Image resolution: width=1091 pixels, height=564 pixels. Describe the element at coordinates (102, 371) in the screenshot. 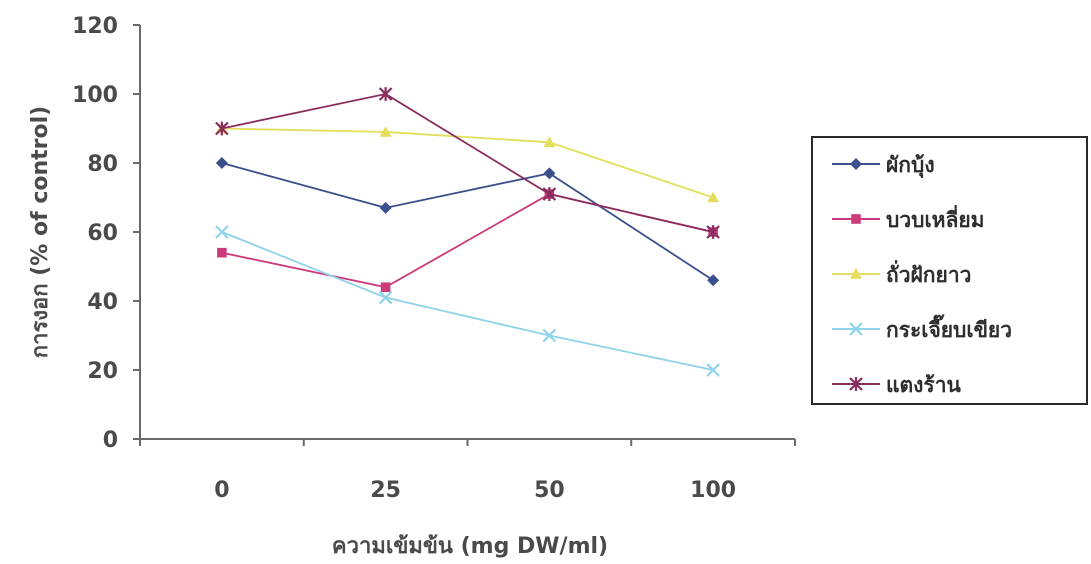

I see `y-tick-label: 20` at that location.